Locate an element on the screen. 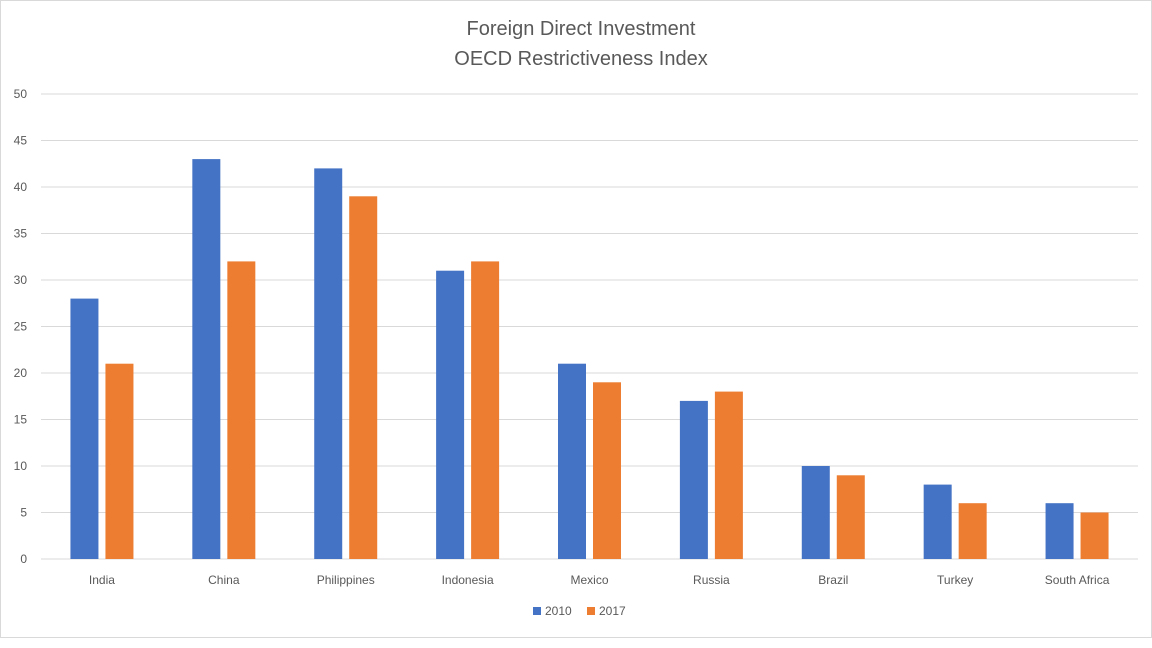 This screenshot has height=648, width=1152. bar-2010-philippines is located at coordinates (328, 363).